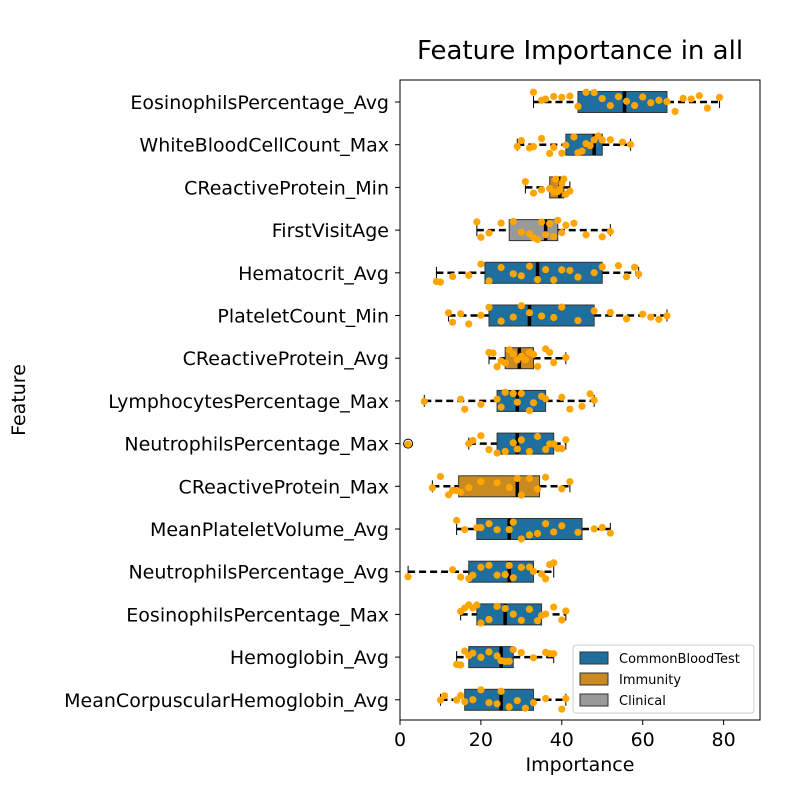 The width and height of the screenshot is (800, 800). I want to click on y-tick-label: NeutrophilsPercentage_Max, so click(256, 445).